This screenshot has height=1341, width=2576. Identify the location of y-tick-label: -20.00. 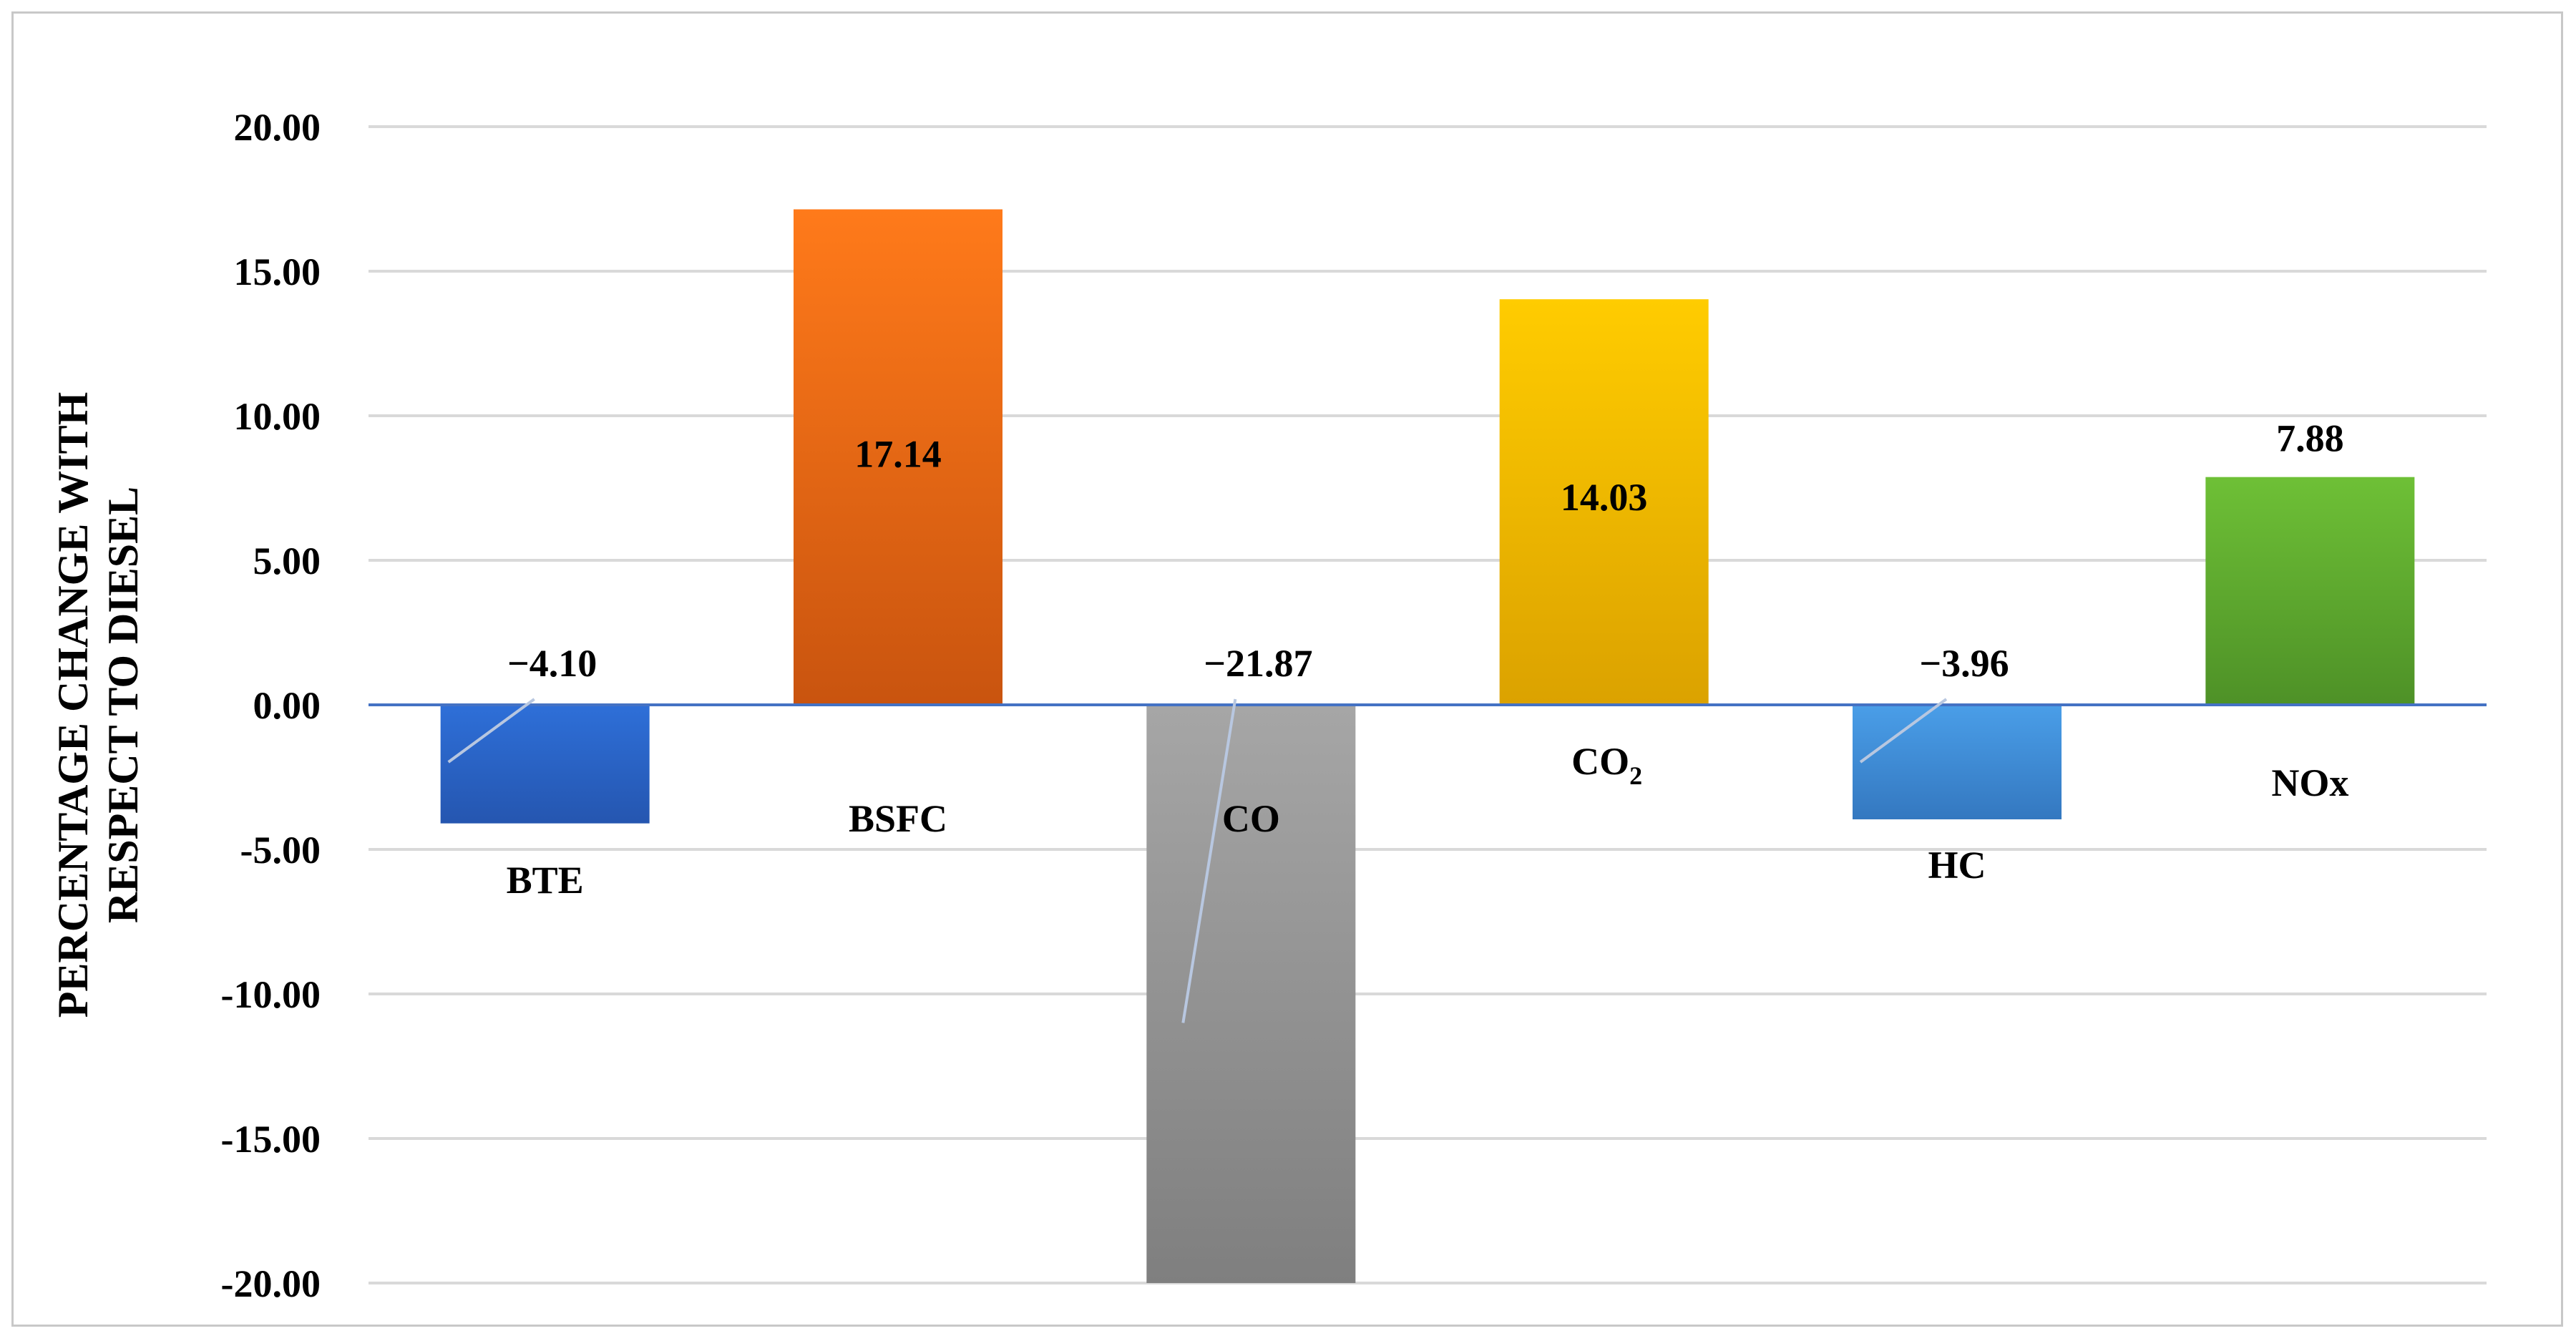
(271, 1283).